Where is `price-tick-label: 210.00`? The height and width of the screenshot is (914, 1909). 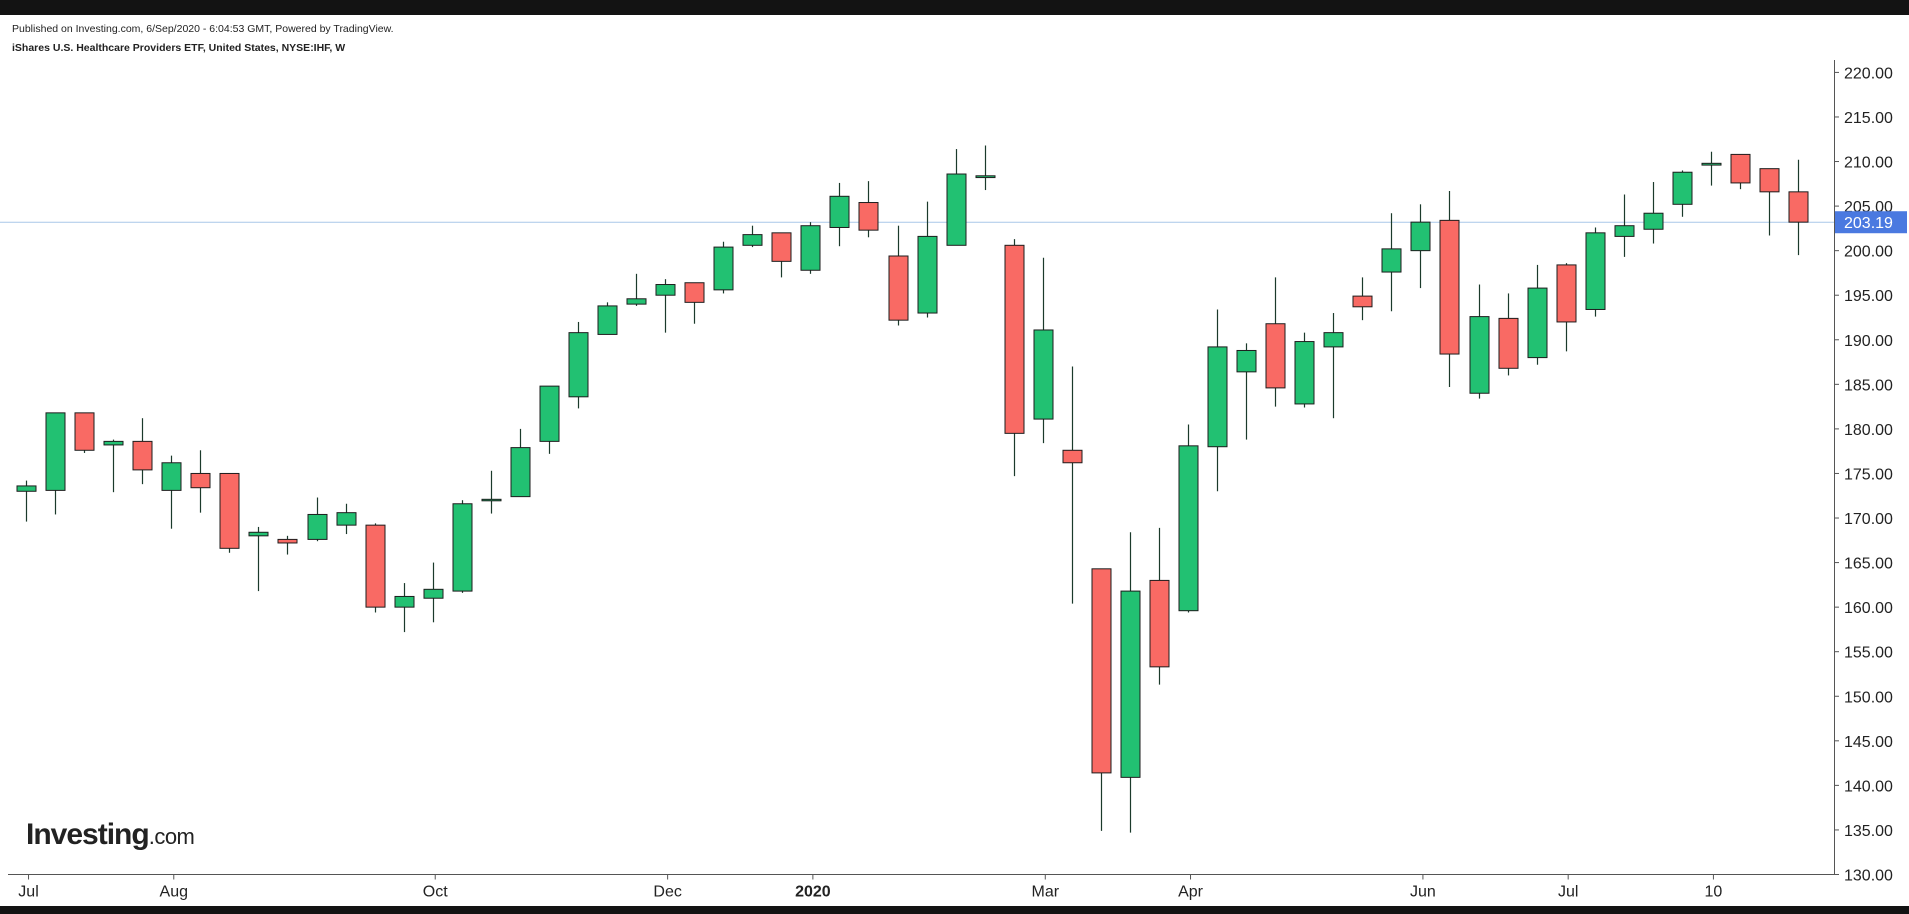
price-tick-label: 210.00 is located at coordinates (1868, 163).